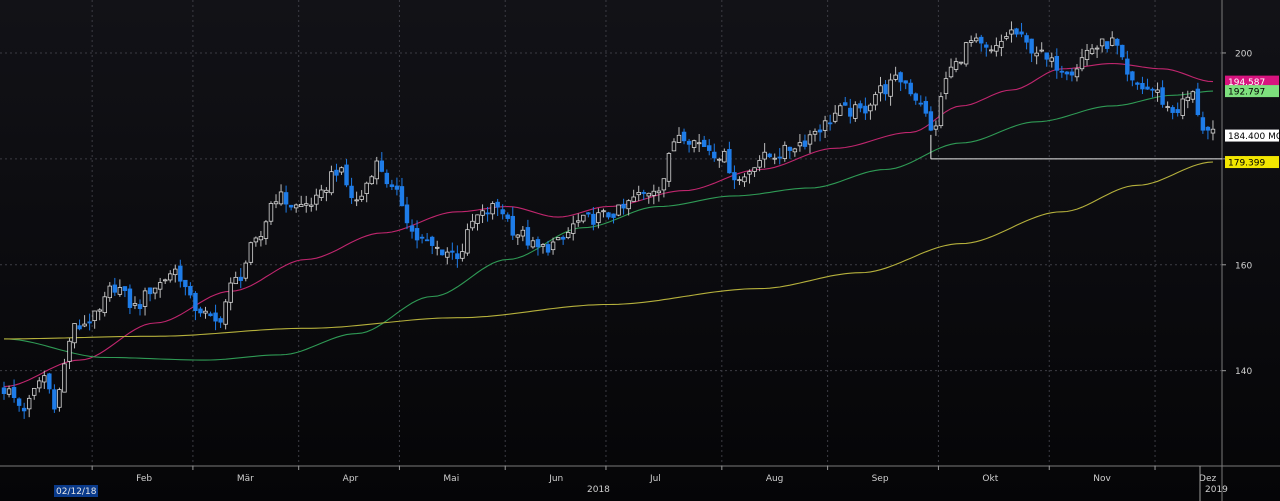 Image resolution: width=1280 pixels, height=501 pixels. Describe the element at coordinates (245, 479) in the screenshot. I see `x-tick-label: Mär` at that location.